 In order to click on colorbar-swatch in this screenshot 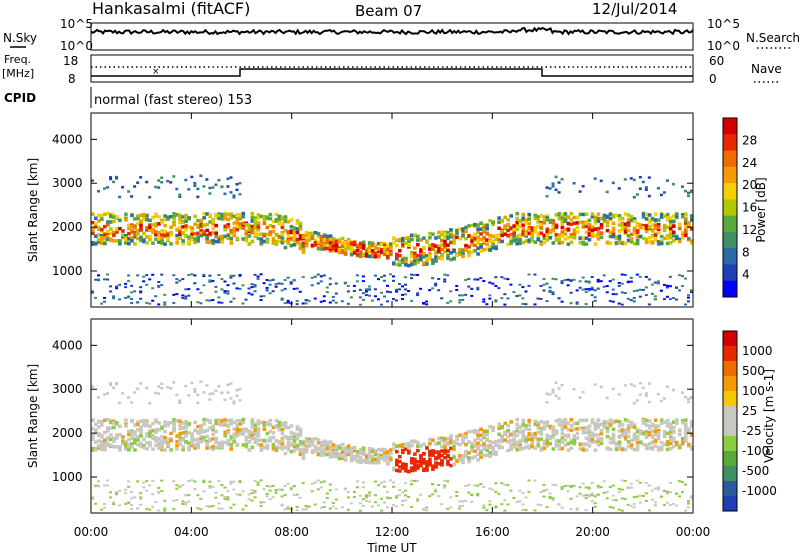, I will do `click(730, 126)`.